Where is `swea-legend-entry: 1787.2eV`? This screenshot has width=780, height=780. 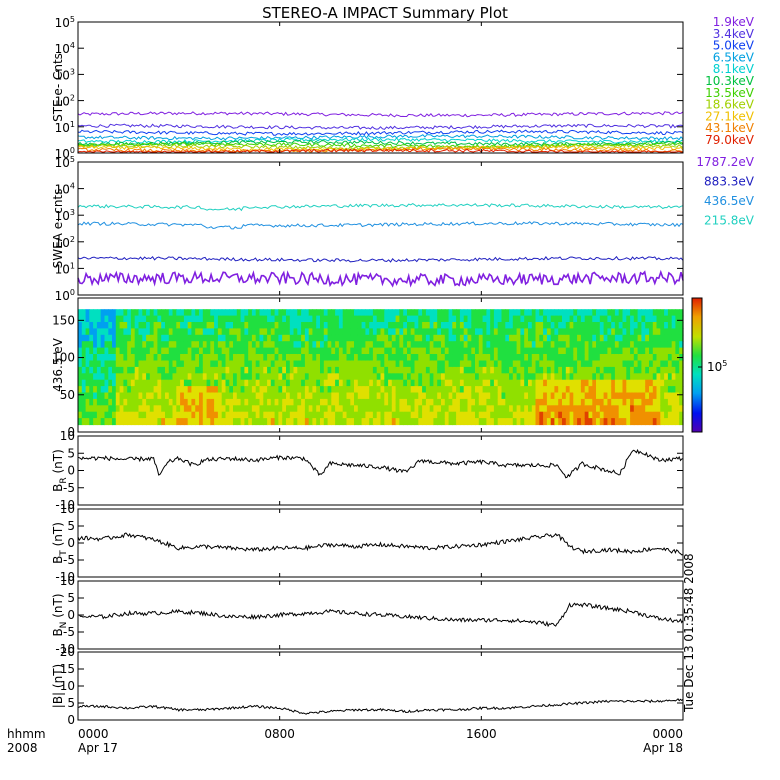
swea-legend-entry: 1787.2eV is located at coordinates (725, 162).